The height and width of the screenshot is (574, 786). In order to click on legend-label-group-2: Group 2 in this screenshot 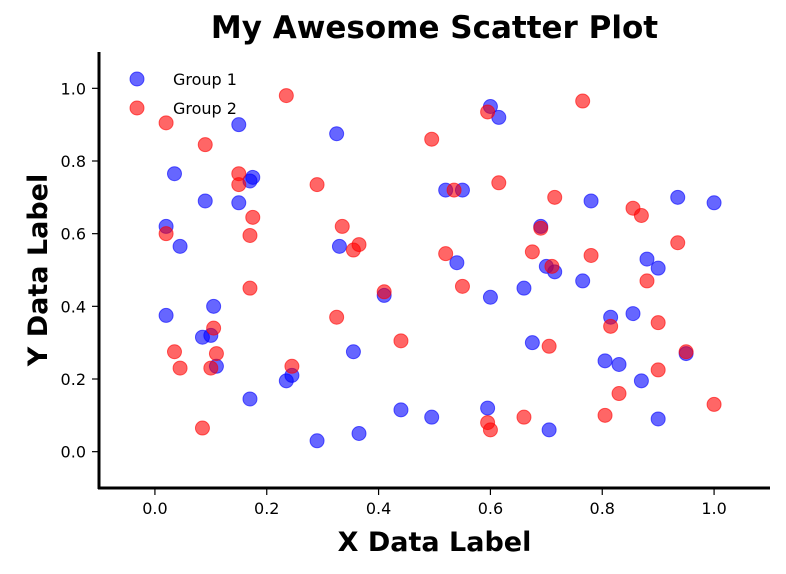, I will do `click(205, 108)`.